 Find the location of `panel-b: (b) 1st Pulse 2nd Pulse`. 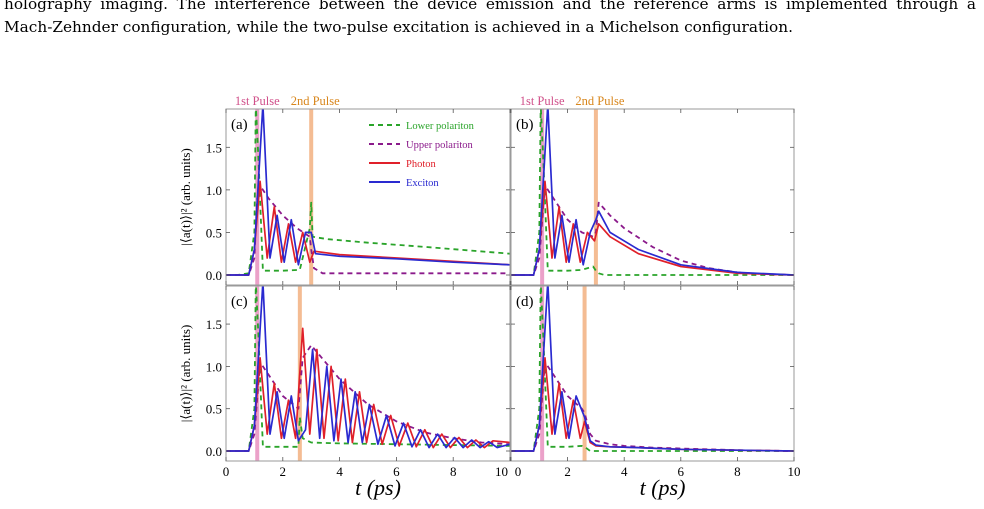

panel-b: (b) 1st Pulse 2nd Pulse is located at coordinates (652, 190).